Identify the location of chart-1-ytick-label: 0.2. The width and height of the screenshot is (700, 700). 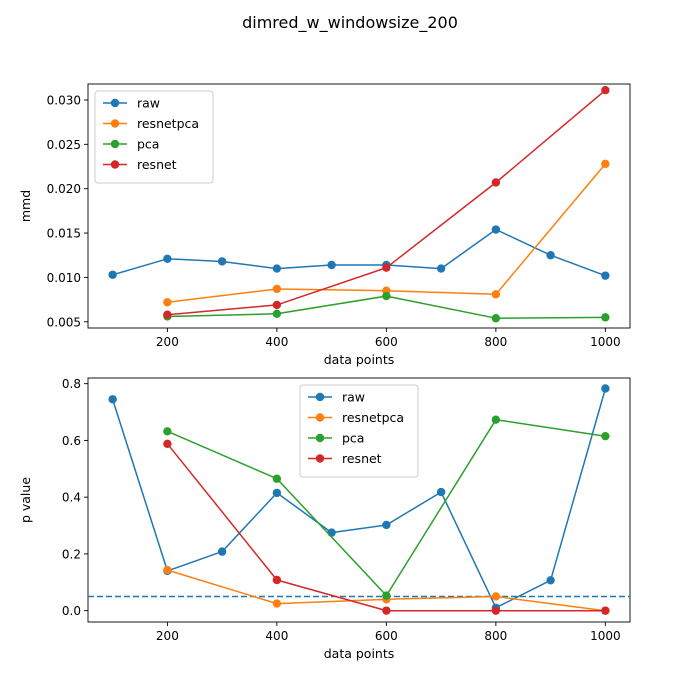
(71, 554).